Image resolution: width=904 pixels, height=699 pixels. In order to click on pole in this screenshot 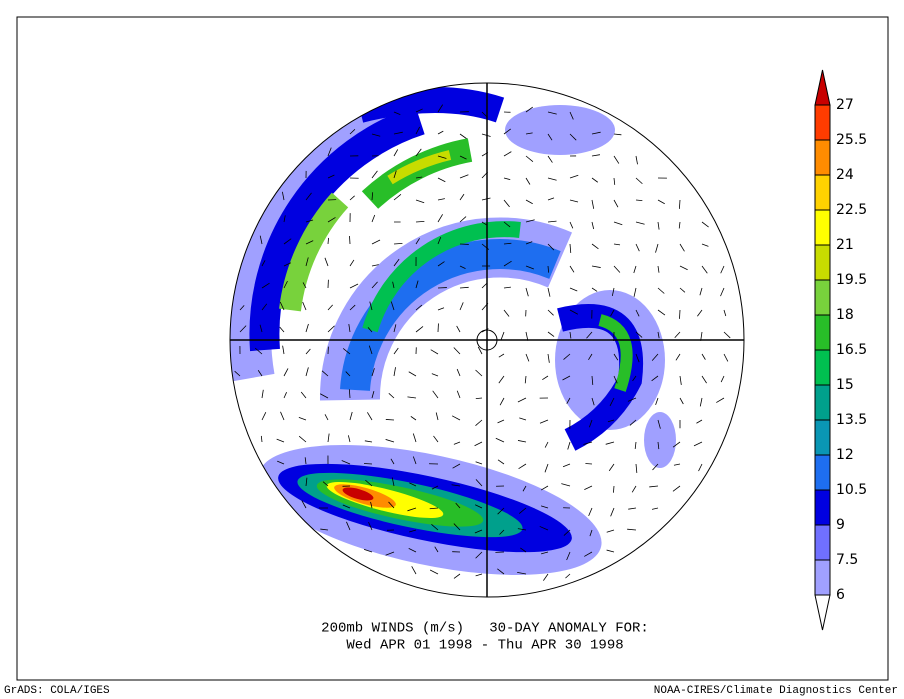, I will do `click(487, 340)`.